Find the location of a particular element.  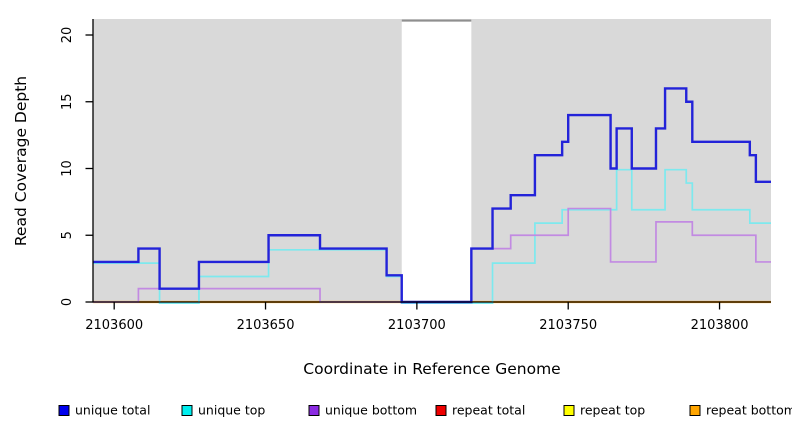

legend-item-repeat-top: repeat top is located at coordinates (604, 410).